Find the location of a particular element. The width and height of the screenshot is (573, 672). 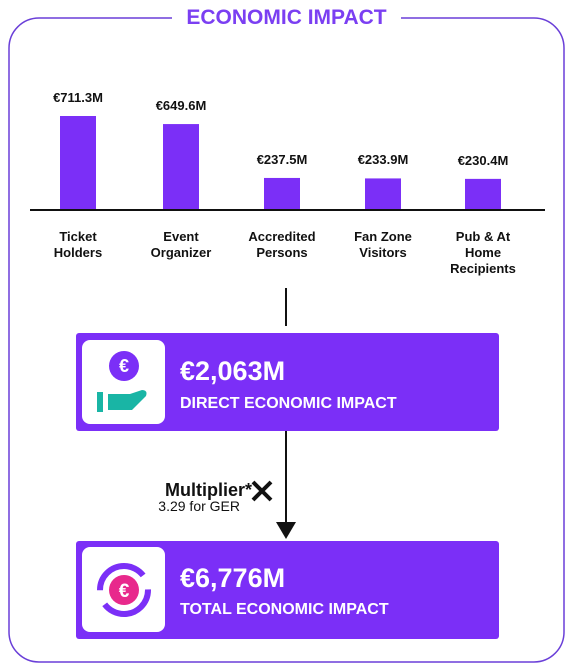

total-box is located at coordinates (287, 590).